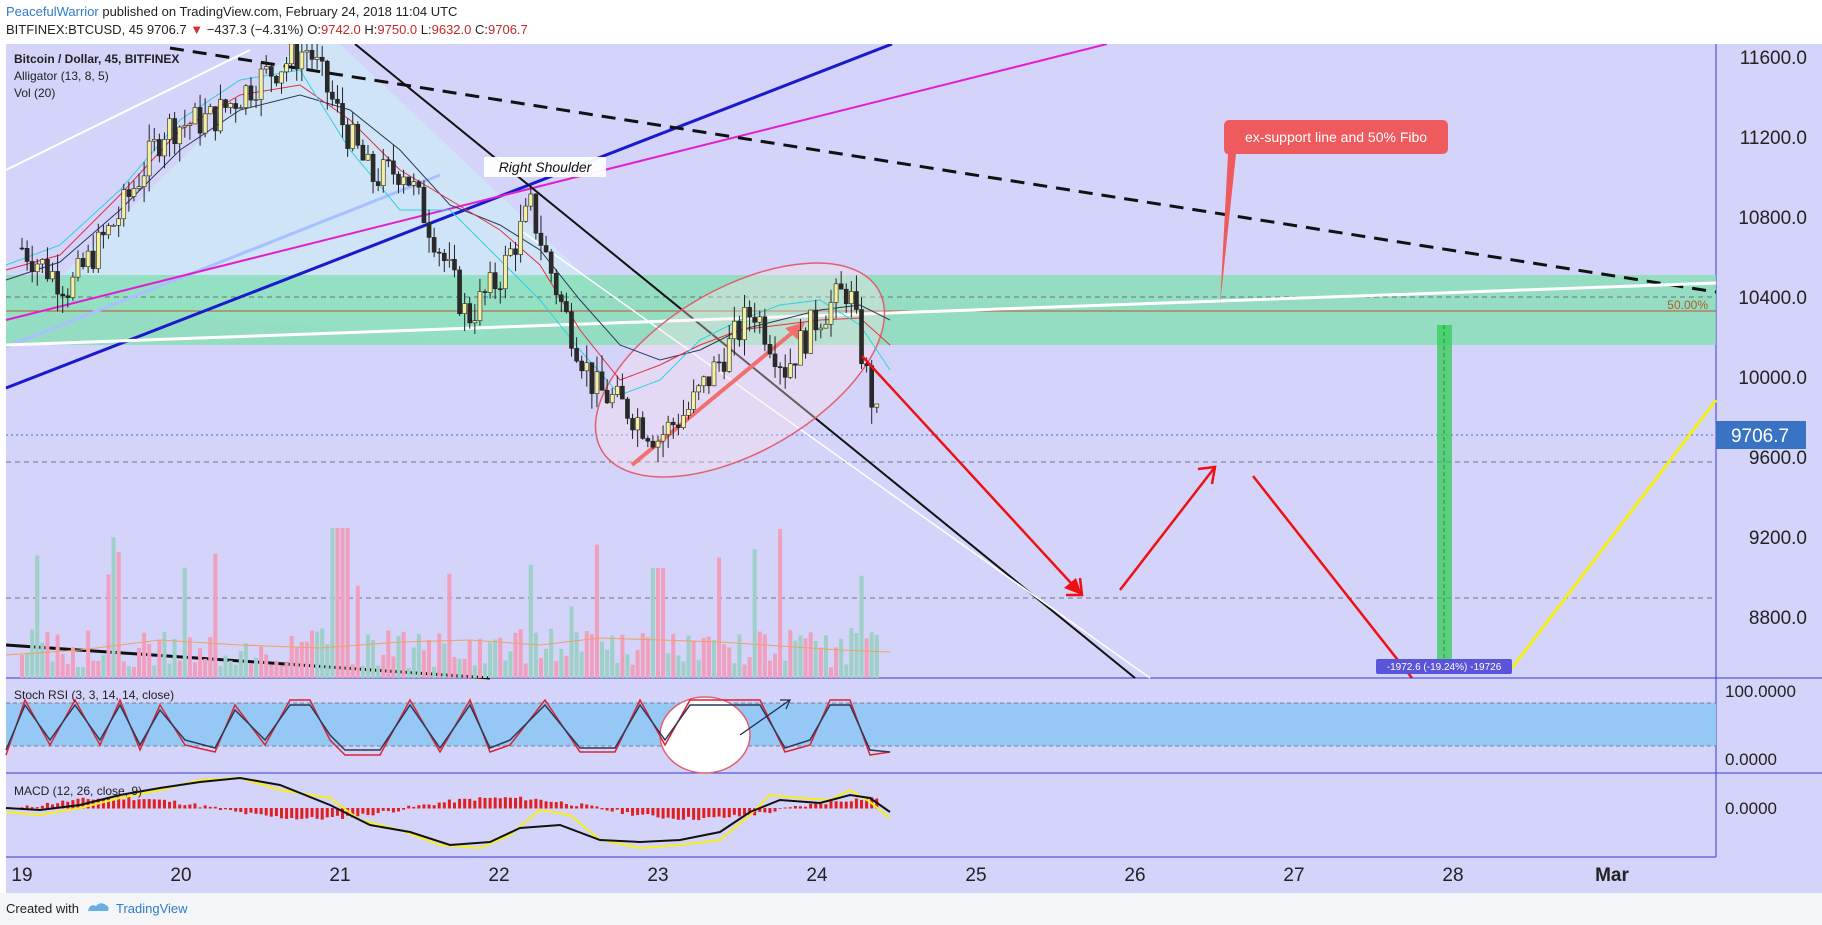  What do you see at coordinates (340, 29) in the screenshot?
I see `open-value: 9742.0` at bounding box center [340, 29].